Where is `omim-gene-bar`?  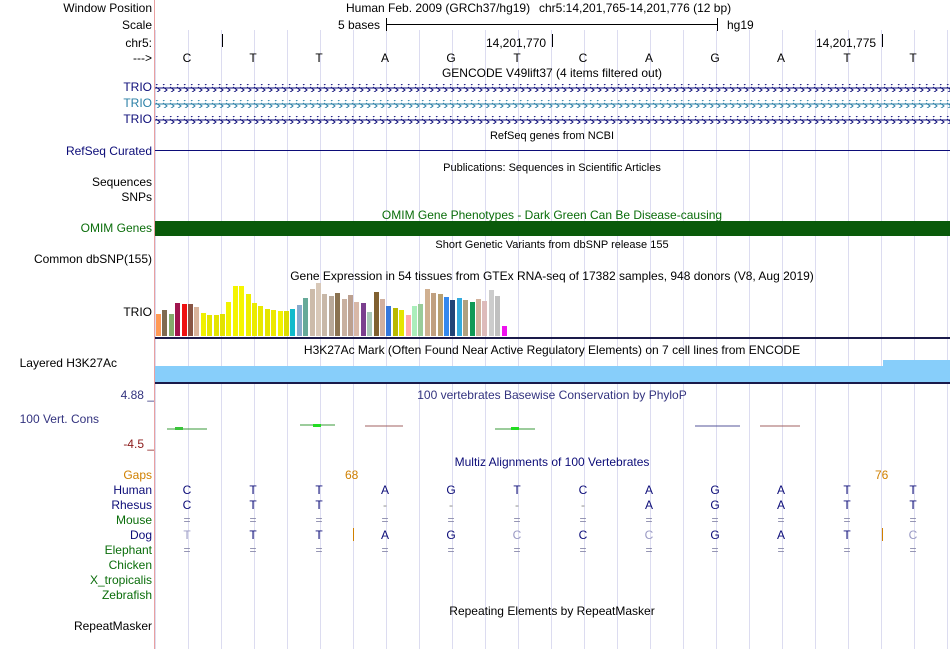 omim-gene-bar is located at coordinates (552, 228).